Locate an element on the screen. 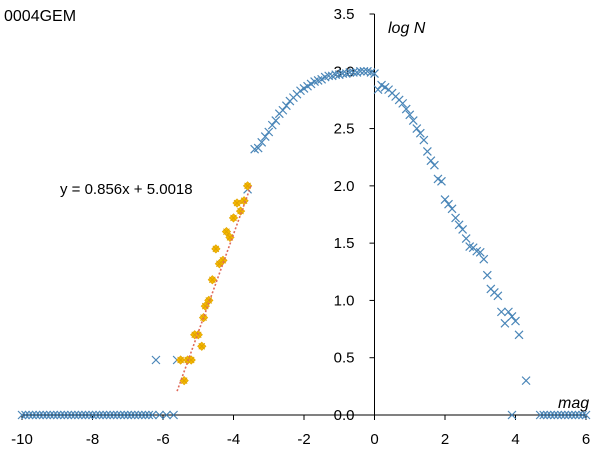  trendline-equation: y = 0.856x + 5.0018 is located at coordinates (126, 189).